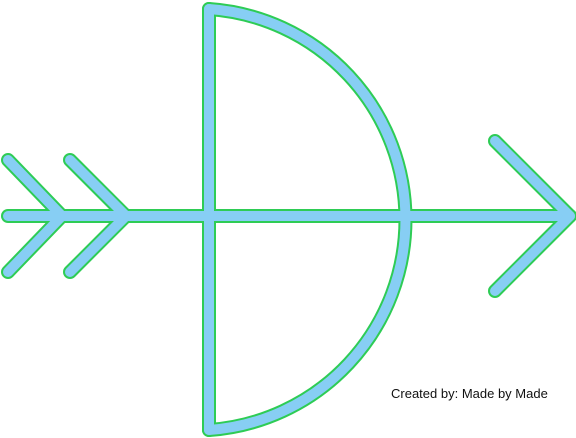  I want to click on arrow-head-fill, so click(532, 216).